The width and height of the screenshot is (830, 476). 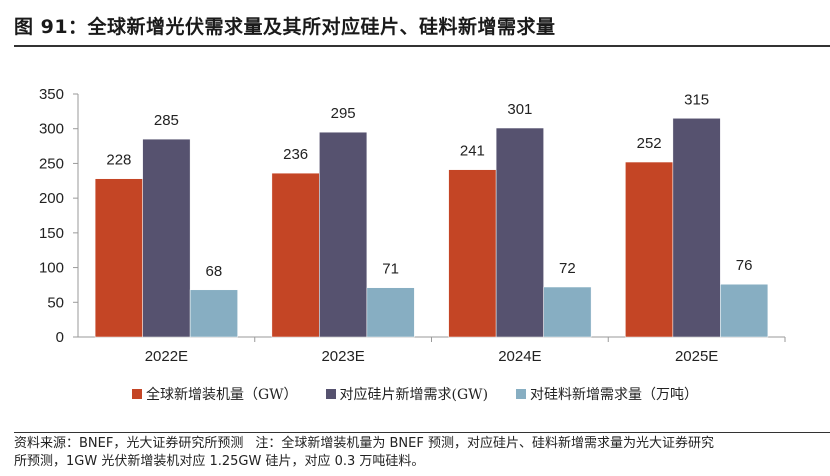 What do you see at coordinates (51, 268) in the screenshot?
I see `y-tick-label: 100` at bounding box center [51, 268].